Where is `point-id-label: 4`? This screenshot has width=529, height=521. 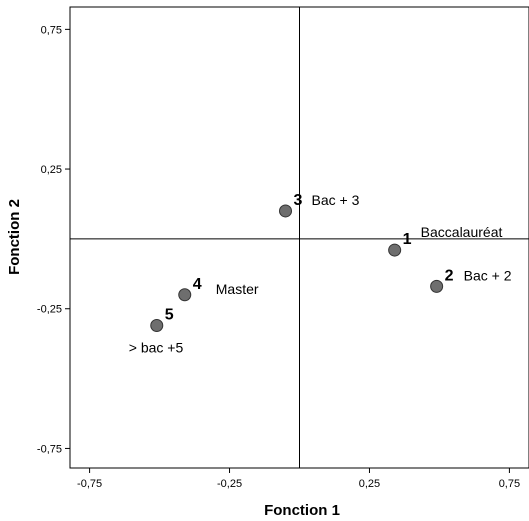
point-id-label: 4 is located at coordinates (197, 284).